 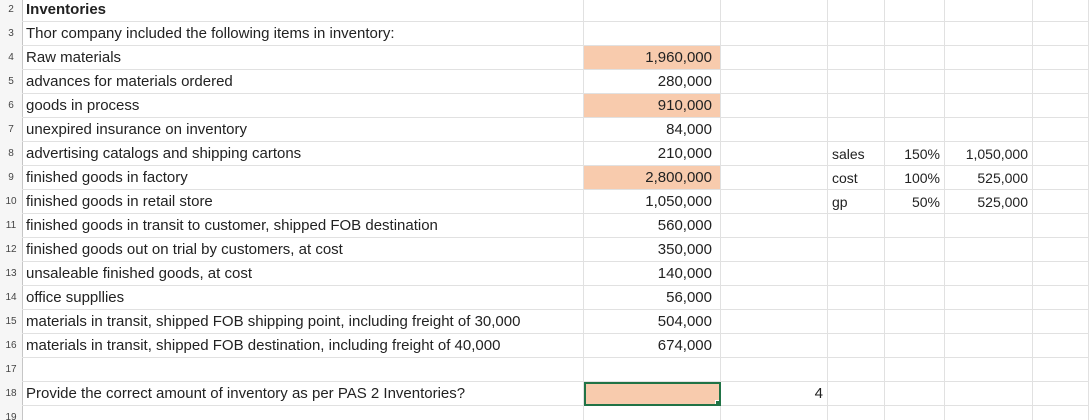 What do you see at coordinates (303, 82) in the screenshot?
I see `cell-a: advances for materials ordered` at bounding box center [303, 82].